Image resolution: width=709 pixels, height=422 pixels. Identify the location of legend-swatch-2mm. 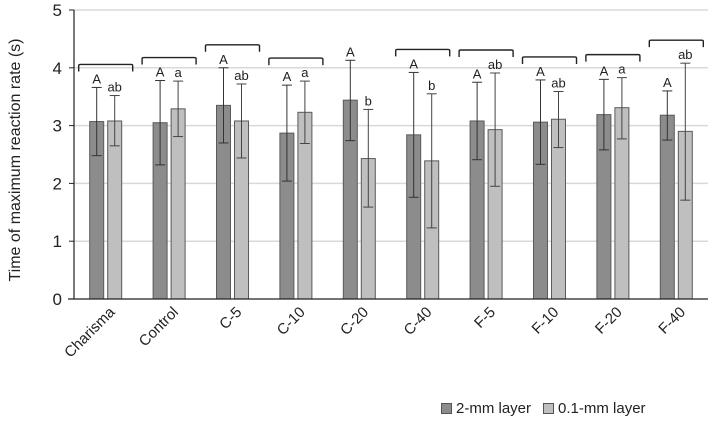
(446, 408).